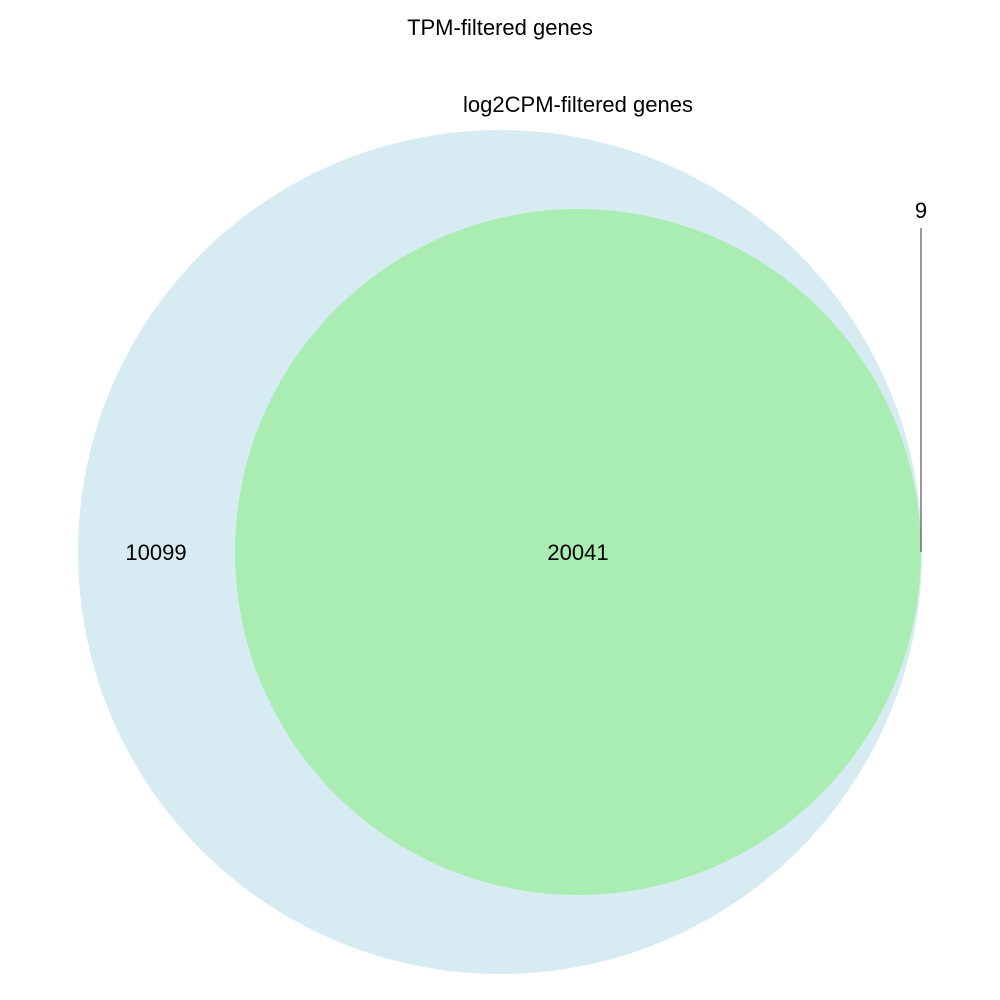  I want to click on region-count-both: 20041, so click(577, 552).